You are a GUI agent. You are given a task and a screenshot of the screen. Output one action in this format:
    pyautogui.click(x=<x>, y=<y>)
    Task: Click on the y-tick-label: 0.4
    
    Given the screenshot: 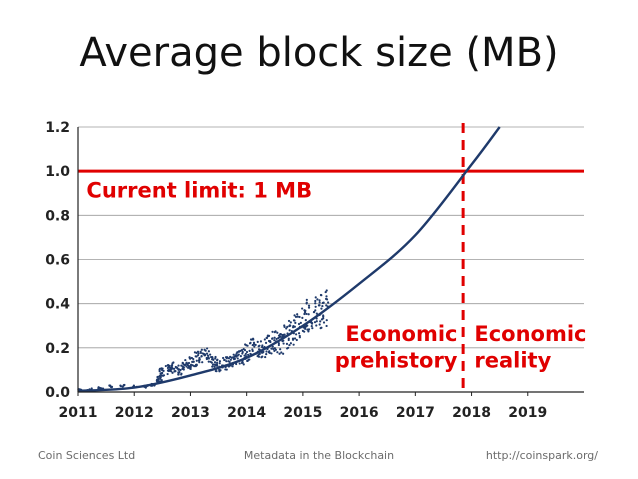 What is the action you would take?
    pyautogui.click(x=57, y=305)
    